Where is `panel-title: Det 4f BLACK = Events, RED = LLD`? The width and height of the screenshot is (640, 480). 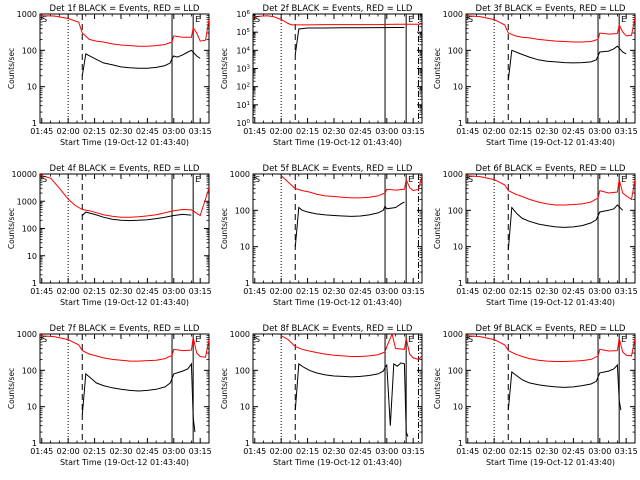
panel-title: Det 4f BLACK = Events, RED = LLD is located at coordinates (125, 169).